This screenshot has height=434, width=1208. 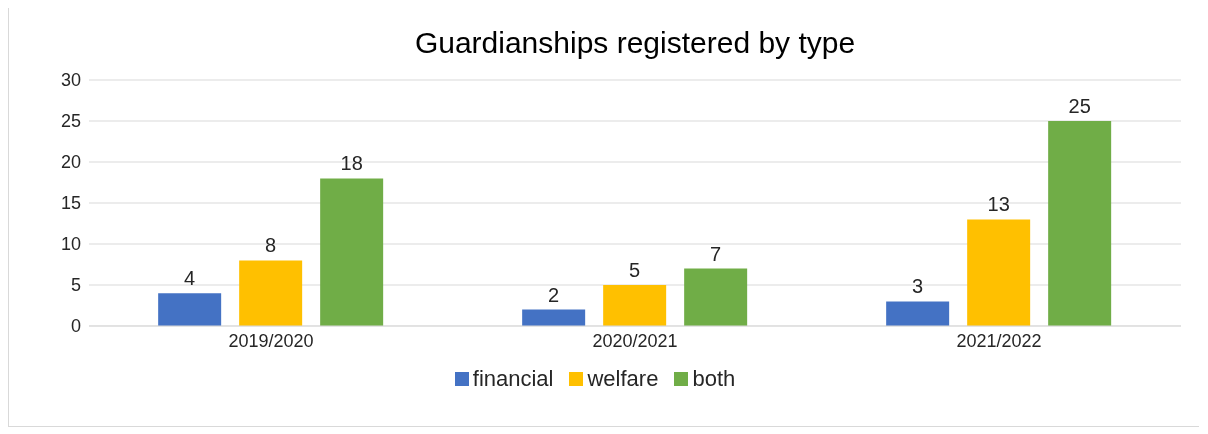 What do you see at coordinates (635, 43) in the screenshot?
I see `chart-title: Guardianships registered by type` at bounding box center [635, 43].